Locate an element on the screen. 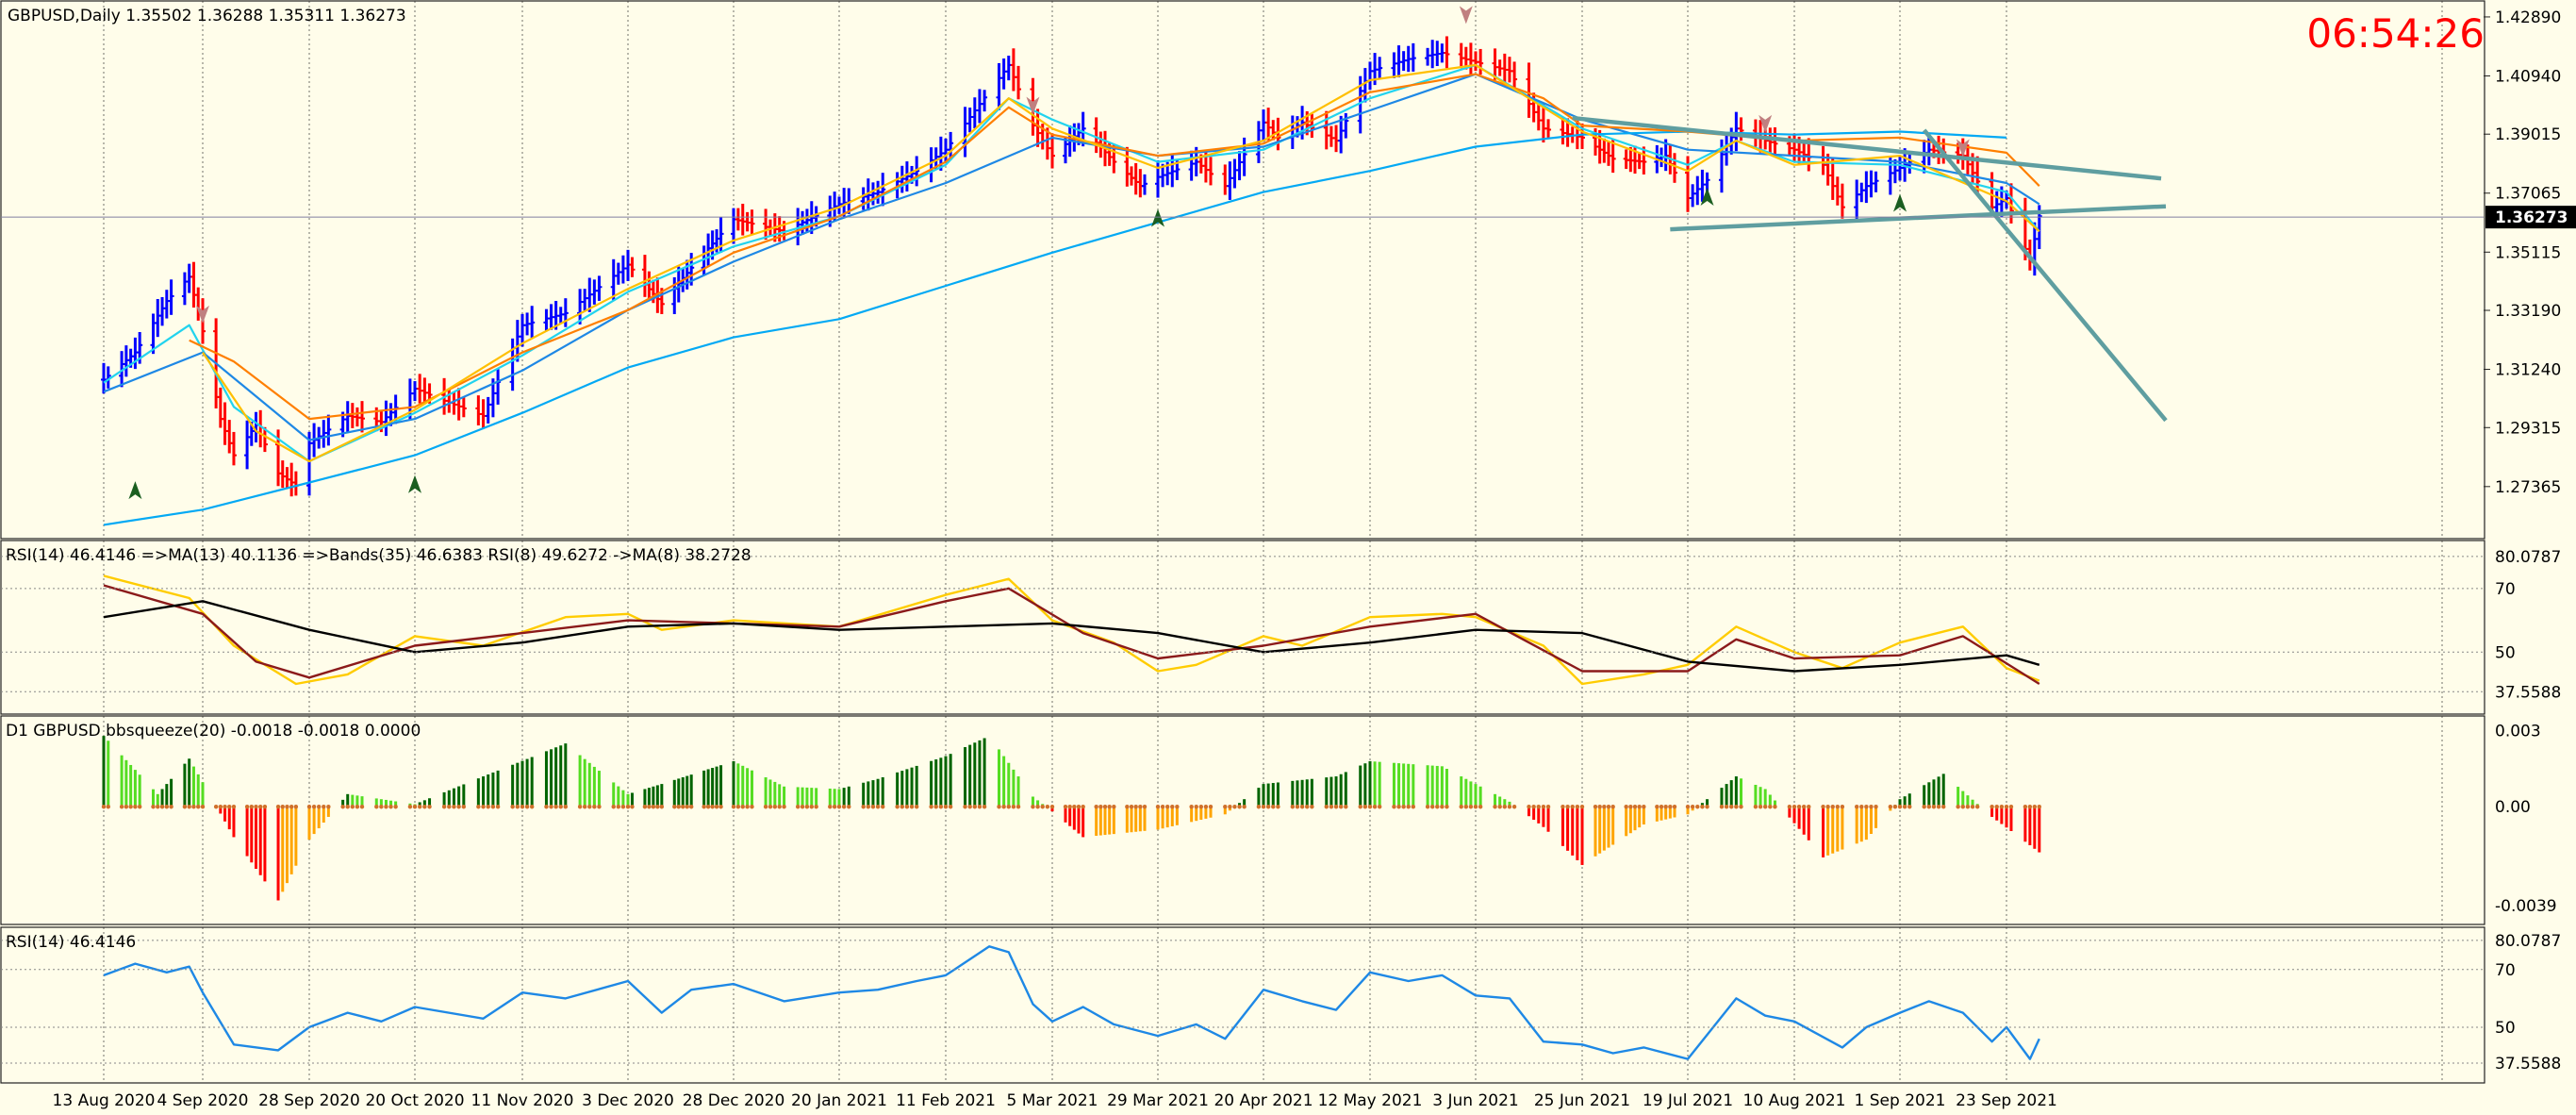  x-tick-label: 4 Sep 2020 is located at coordinates (203, 1100).